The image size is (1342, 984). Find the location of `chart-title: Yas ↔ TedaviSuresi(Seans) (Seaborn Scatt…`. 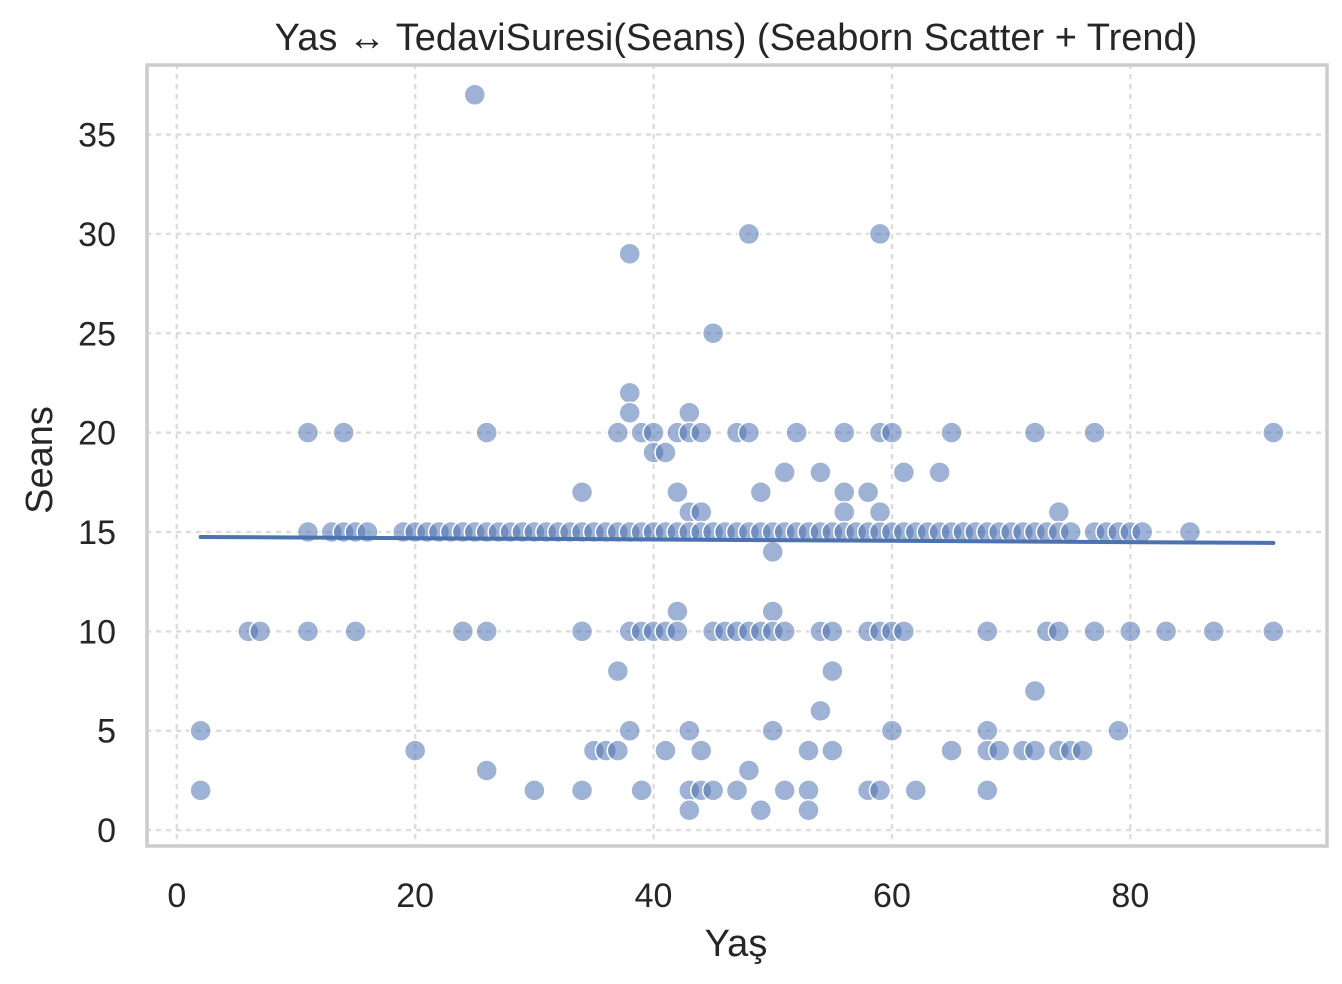

chart-title: Yas ↔ TedaviSuresi(Seans) (Seaborn Scatt… is located at coordinates (736, 38).